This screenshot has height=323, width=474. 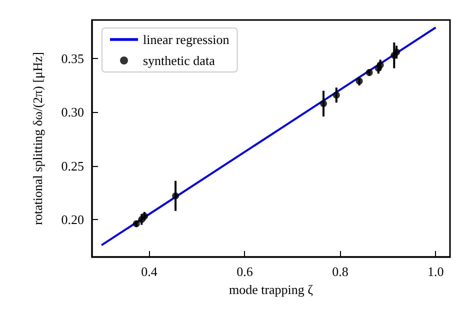 What do you see at coordinates (179, 60) in the screenshot?
I see `legend-label: synthetic data` at bounding box center [179, 60].